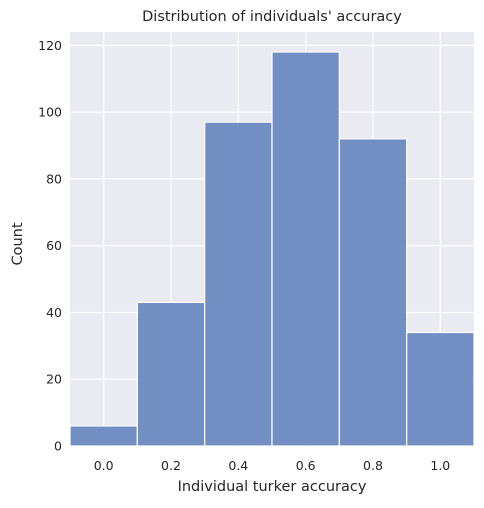 This screenshot has width=484, height=508. What do you see at coordinates (306, 465) in the screenshot?
I see `x-tick-label: 0.6` at bounding box center [306, 465].